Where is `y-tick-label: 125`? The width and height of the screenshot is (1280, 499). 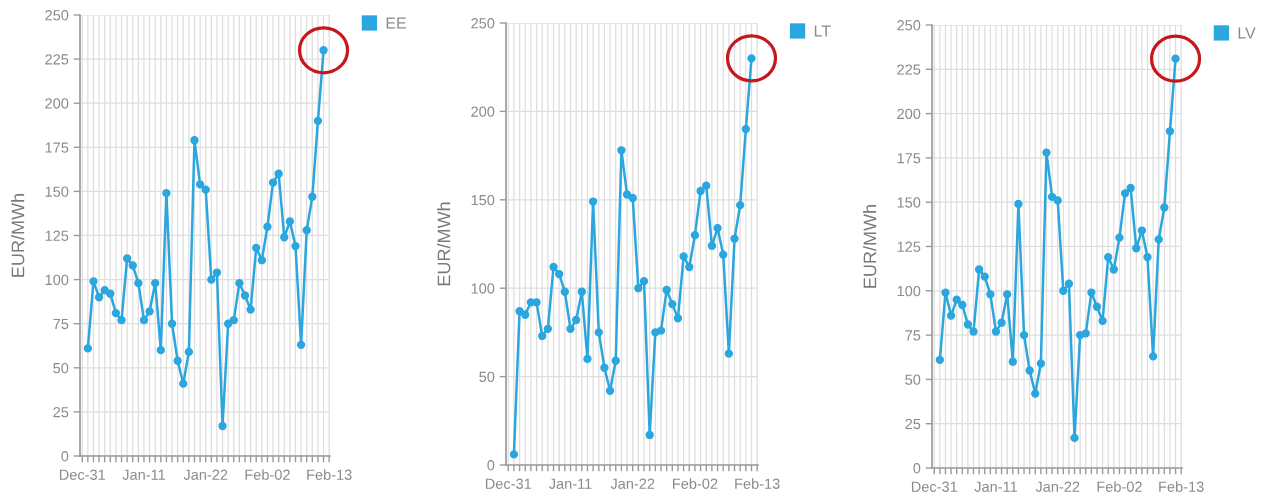
y-tick-label: 125 is located at coordinates (57, 235).